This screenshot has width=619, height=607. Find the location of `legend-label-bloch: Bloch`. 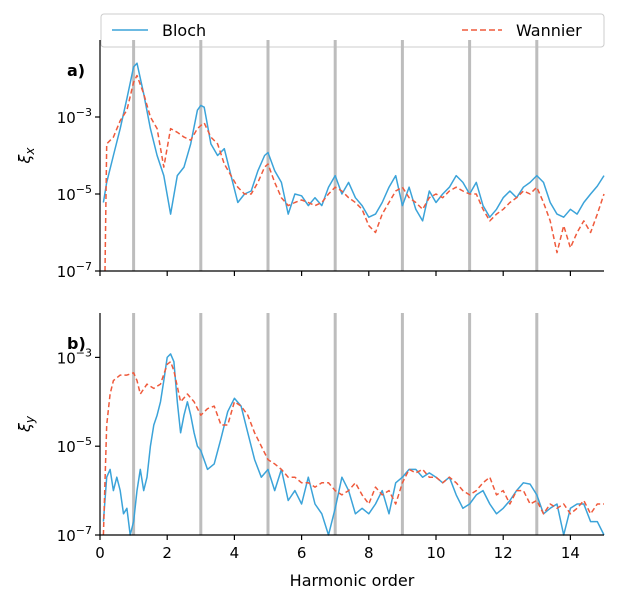

legend-label-bloch: Bloch is located at coordinates (184, 30).